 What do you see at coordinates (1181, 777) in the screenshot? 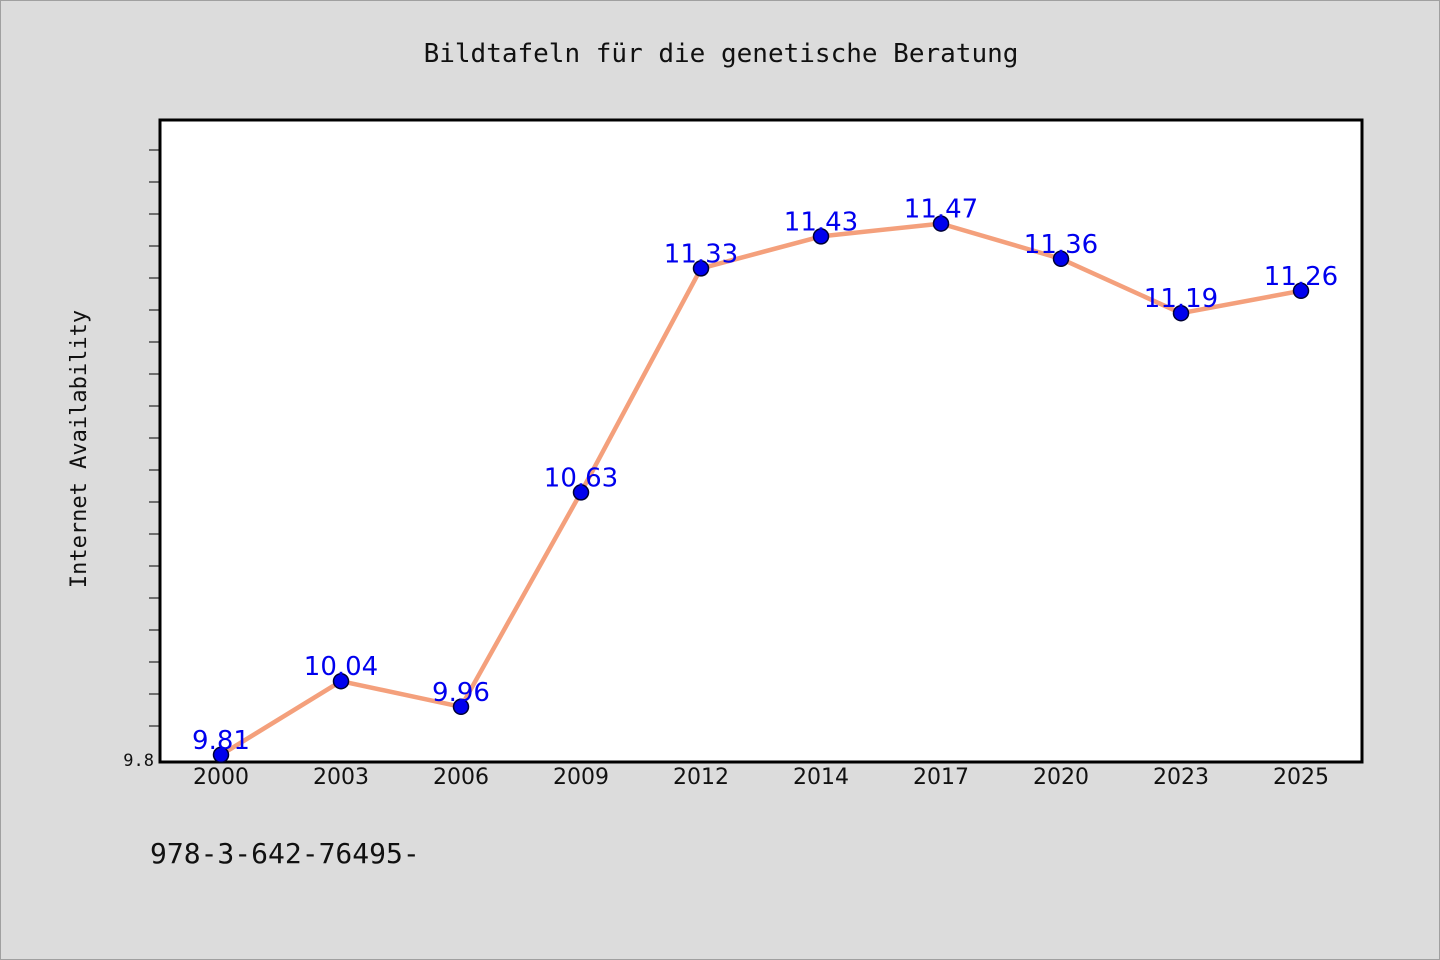
I see `x-tick-label: 2023` at bounding box center [1181, 777].